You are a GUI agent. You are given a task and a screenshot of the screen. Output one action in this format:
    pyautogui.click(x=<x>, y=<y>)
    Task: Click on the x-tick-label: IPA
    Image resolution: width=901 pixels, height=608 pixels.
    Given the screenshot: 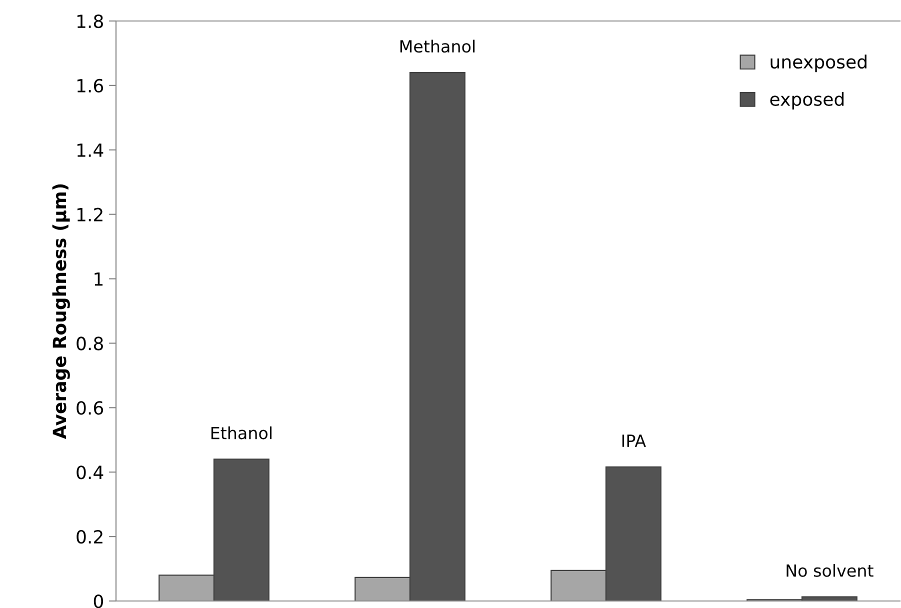 What is the action you would take?
    pyautogui.click(x=634, y=440)
    